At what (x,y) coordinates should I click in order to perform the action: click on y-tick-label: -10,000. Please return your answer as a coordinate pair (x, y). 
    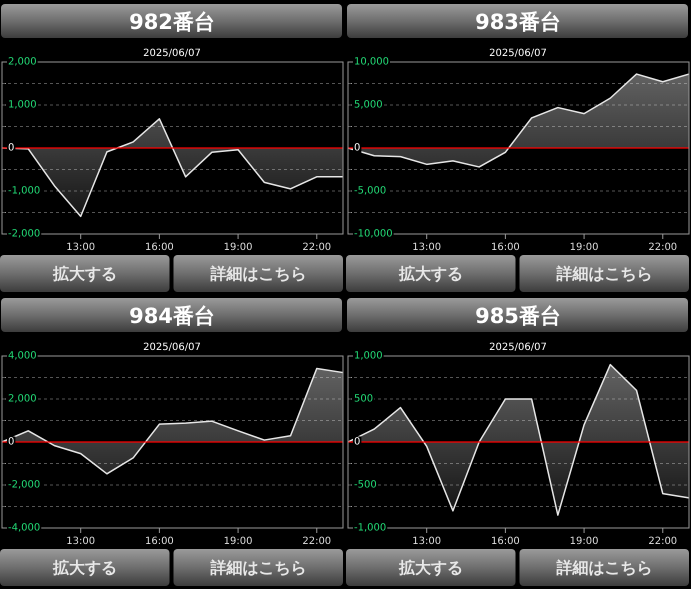
    Looking at the image, I should click on (373, 234).